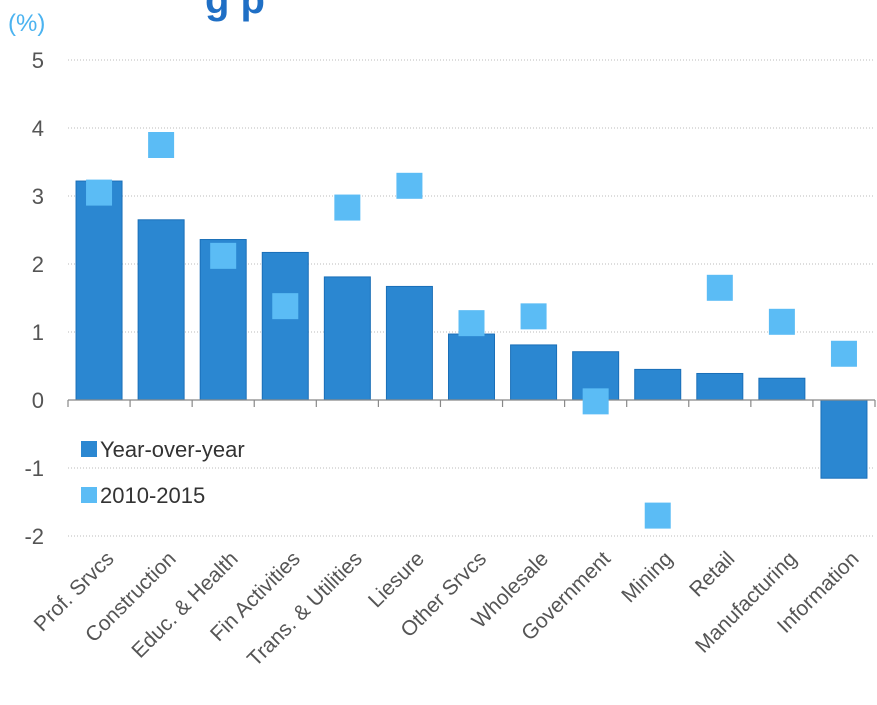  Describe the element at coordinates (184, 604) in the screenshot. I see `category-label: Educ. & Health` at that location.